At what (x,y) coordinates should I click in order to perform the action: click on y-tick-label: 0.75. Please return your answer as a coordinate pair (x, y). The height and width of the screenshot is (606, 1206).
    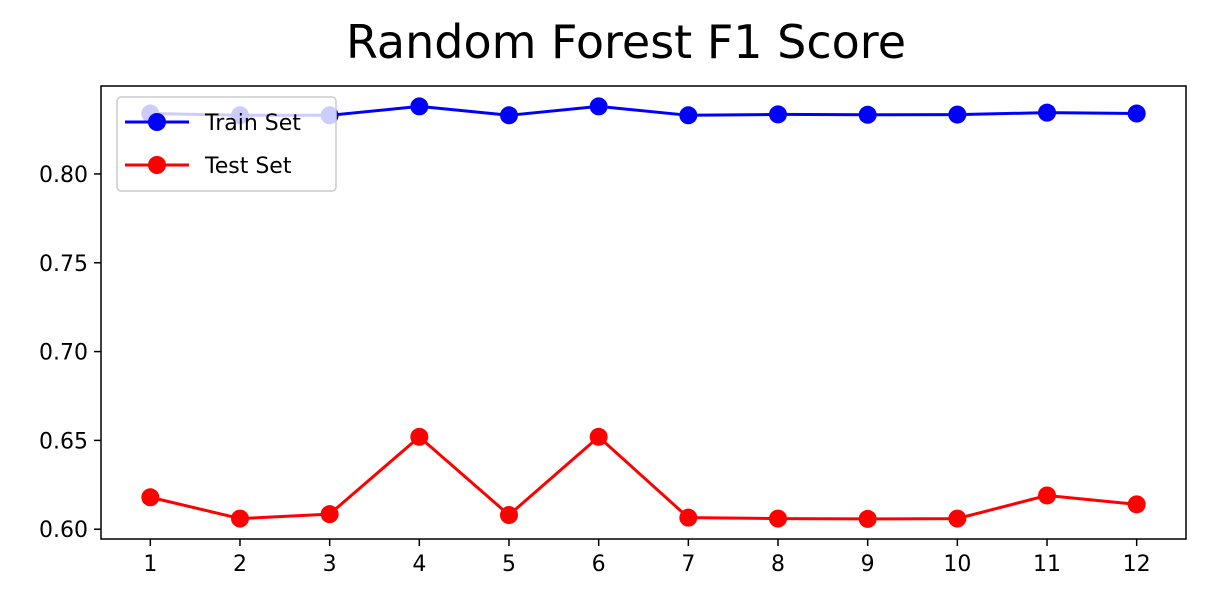
    Looking at the image, I should click on (63, 264).